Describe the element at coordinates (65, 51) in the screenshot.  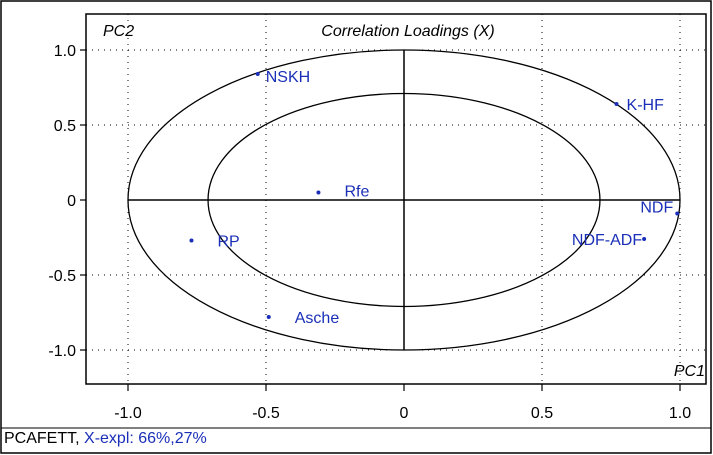
I see `y-tick-label: 1.0` at that location.